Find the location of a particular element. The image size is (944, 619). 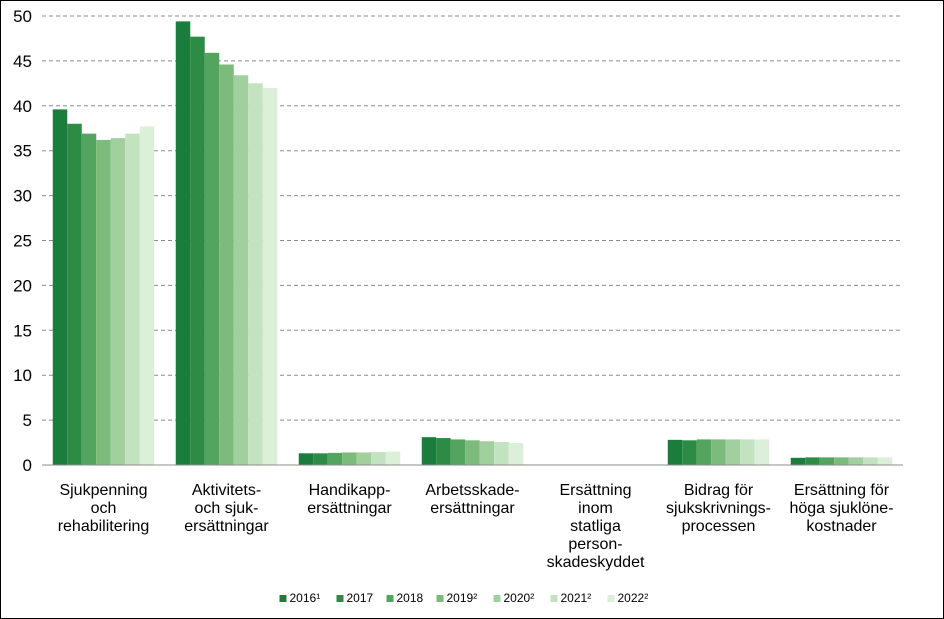

legend-label: 2019² is located at coordinates (462, 598).